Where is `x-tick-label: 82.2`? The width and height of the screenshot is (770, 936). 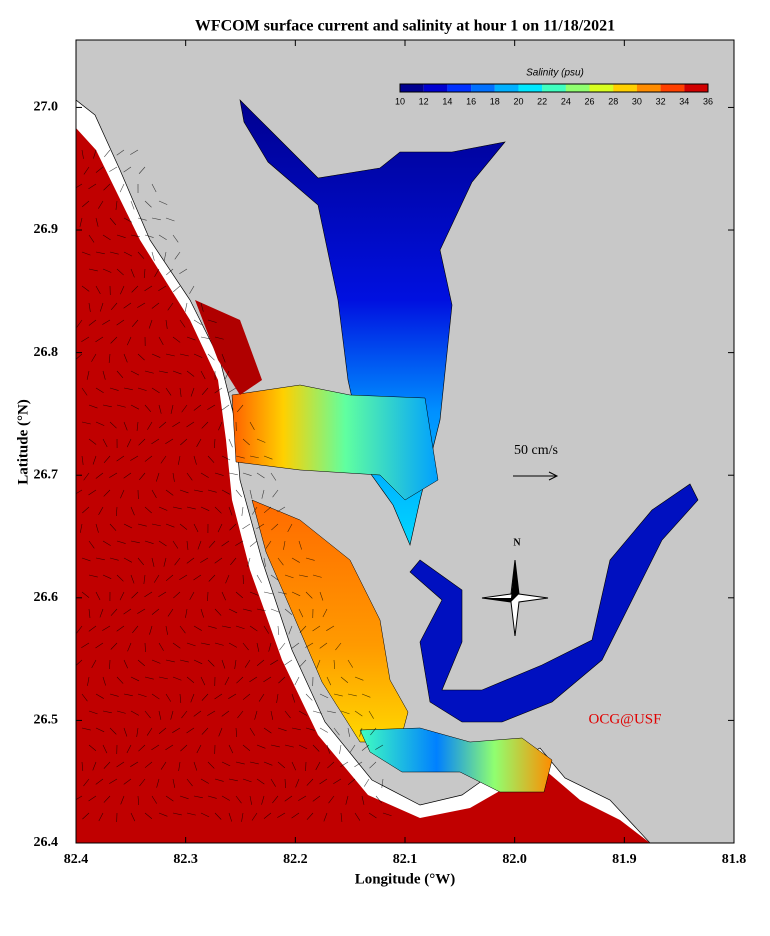 x-tick-label: 82.2 is located at coordinates (295, 859).